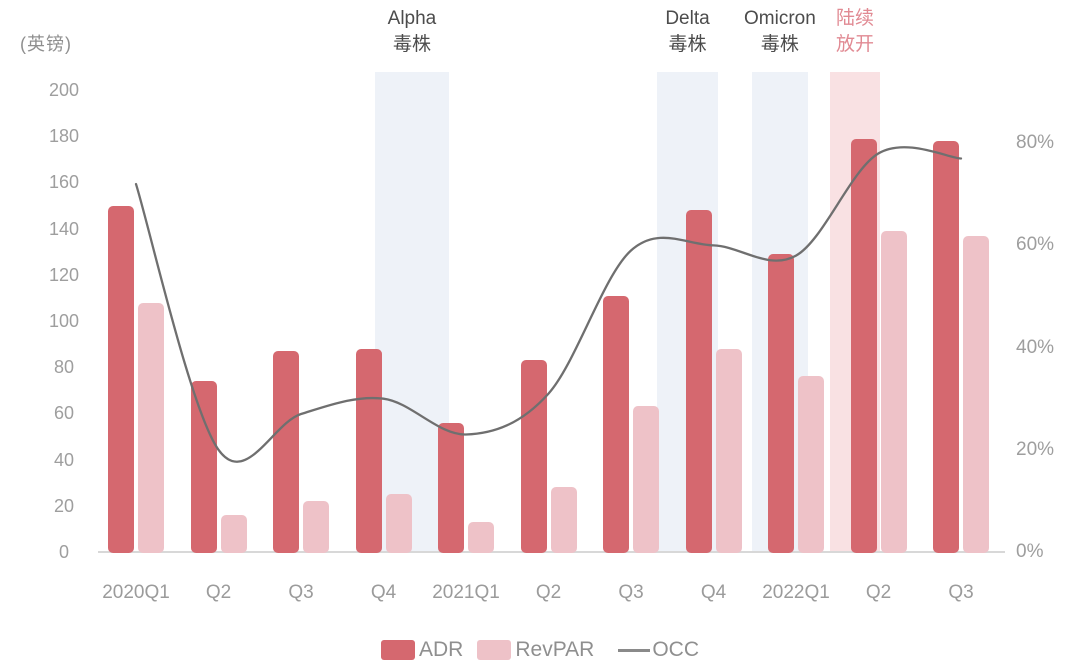 This screenshot has width=1080, height=672. Describe the element at coordinates (494, 650) in the screenshot. I see `revpar-swatch` at that location.